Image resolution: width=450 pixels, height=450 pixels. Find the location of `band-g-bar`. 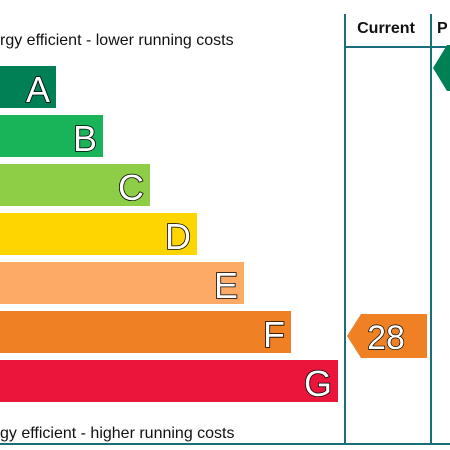

band-g-bar is located at coordinates (169, 381).